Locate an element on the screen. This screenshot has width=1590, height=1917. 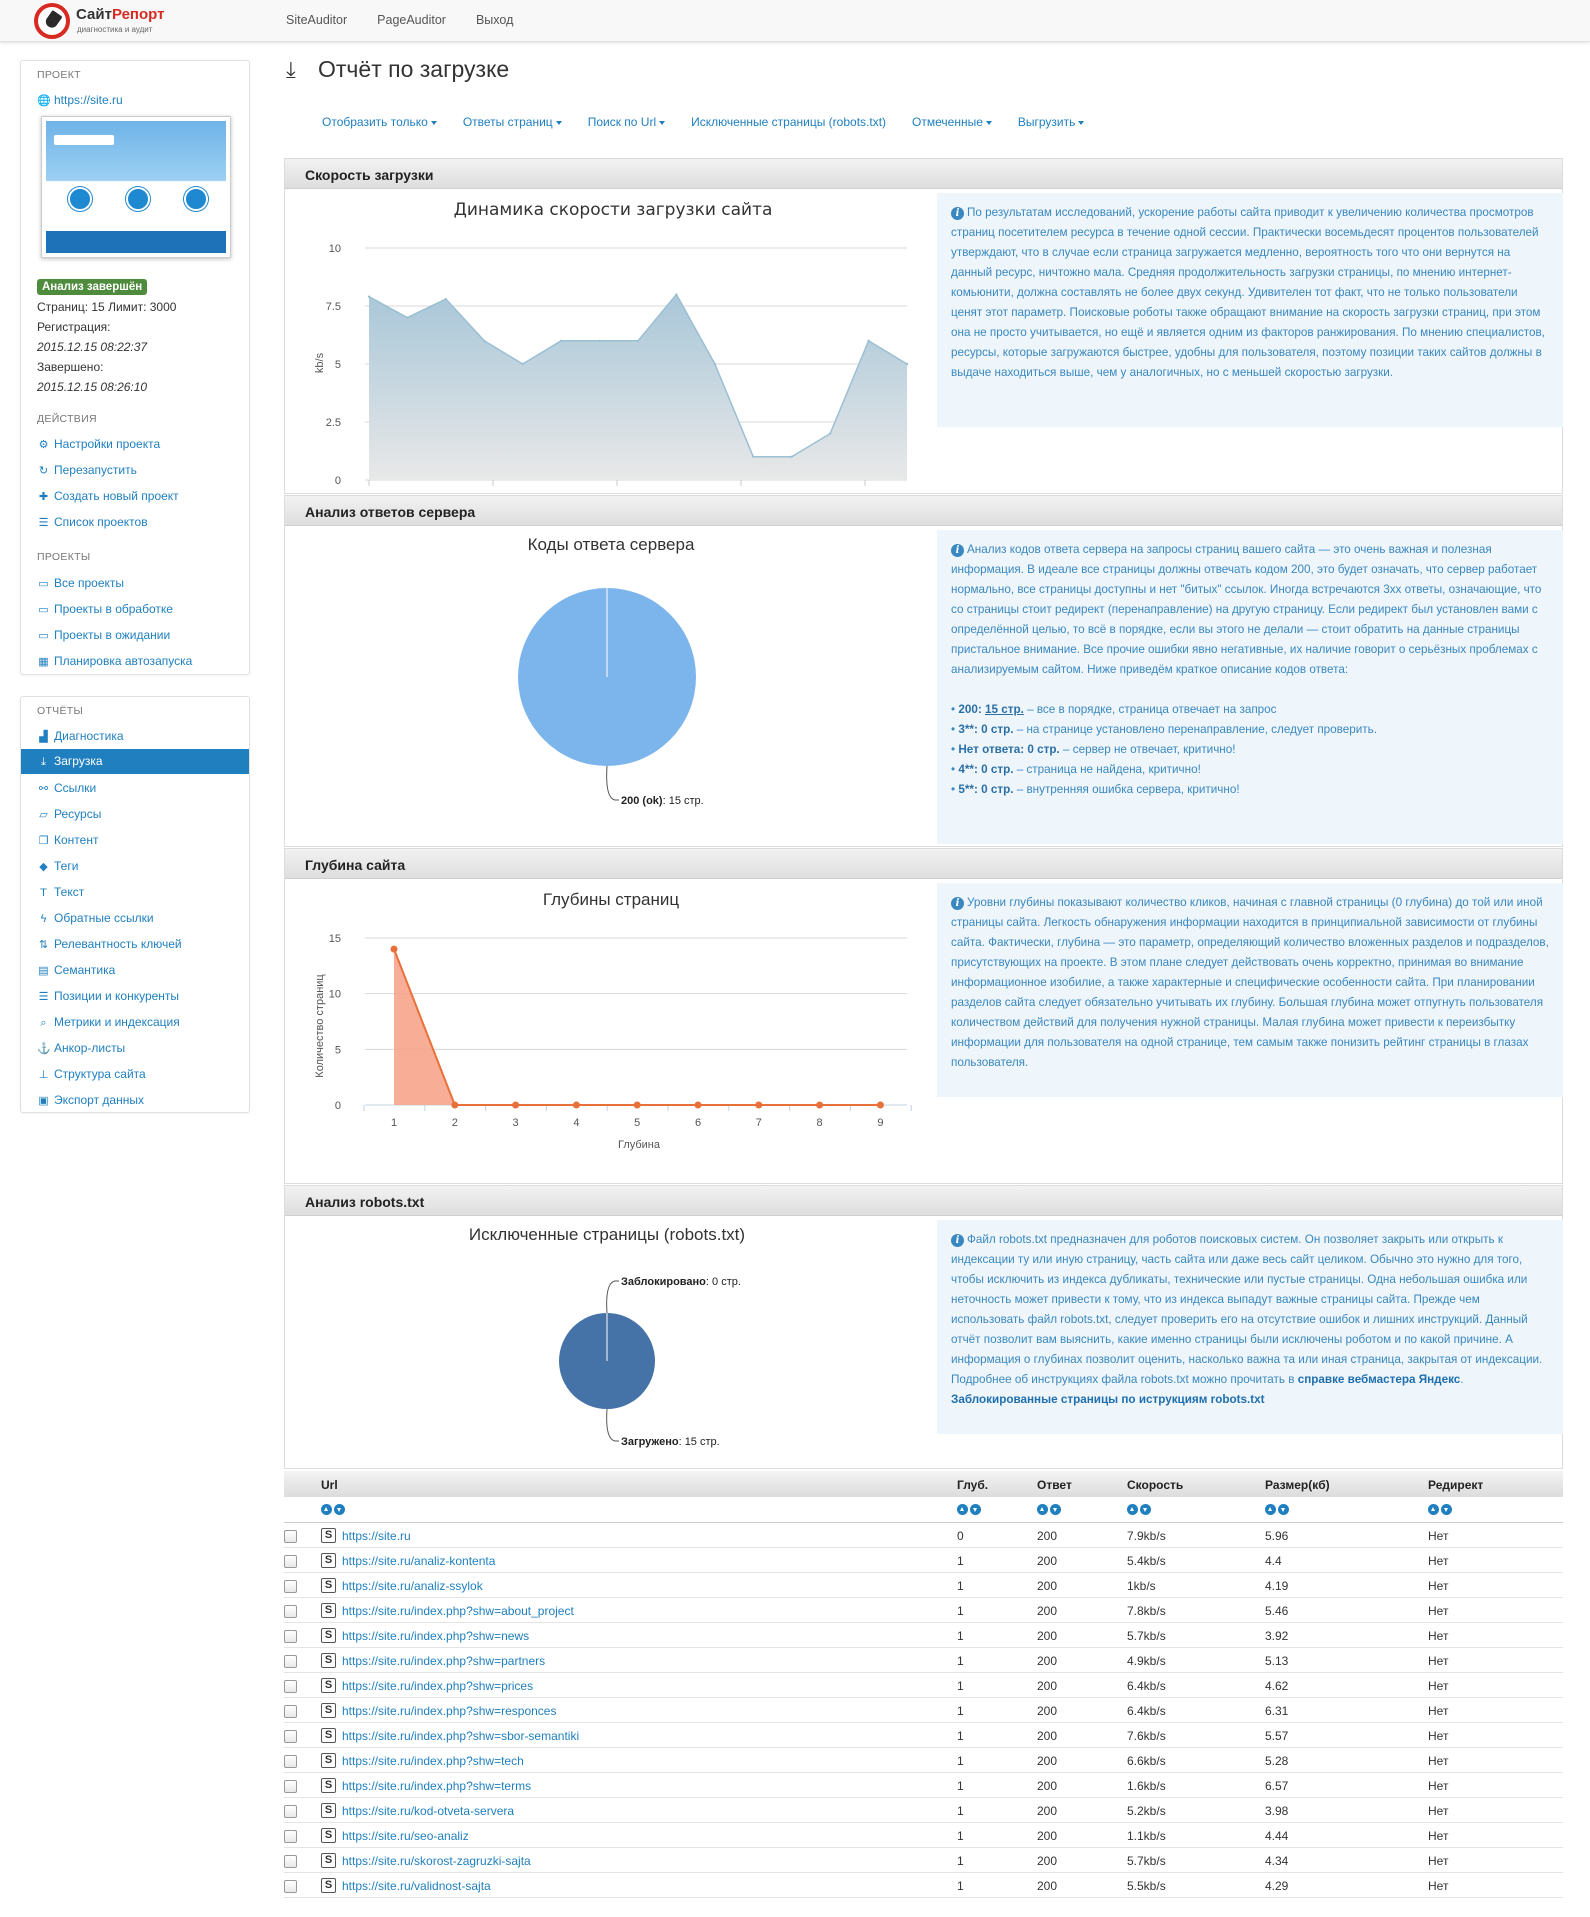
report-keyword-relevance: ⇅ Релевантность ключей is located at coordinates (110, 944).